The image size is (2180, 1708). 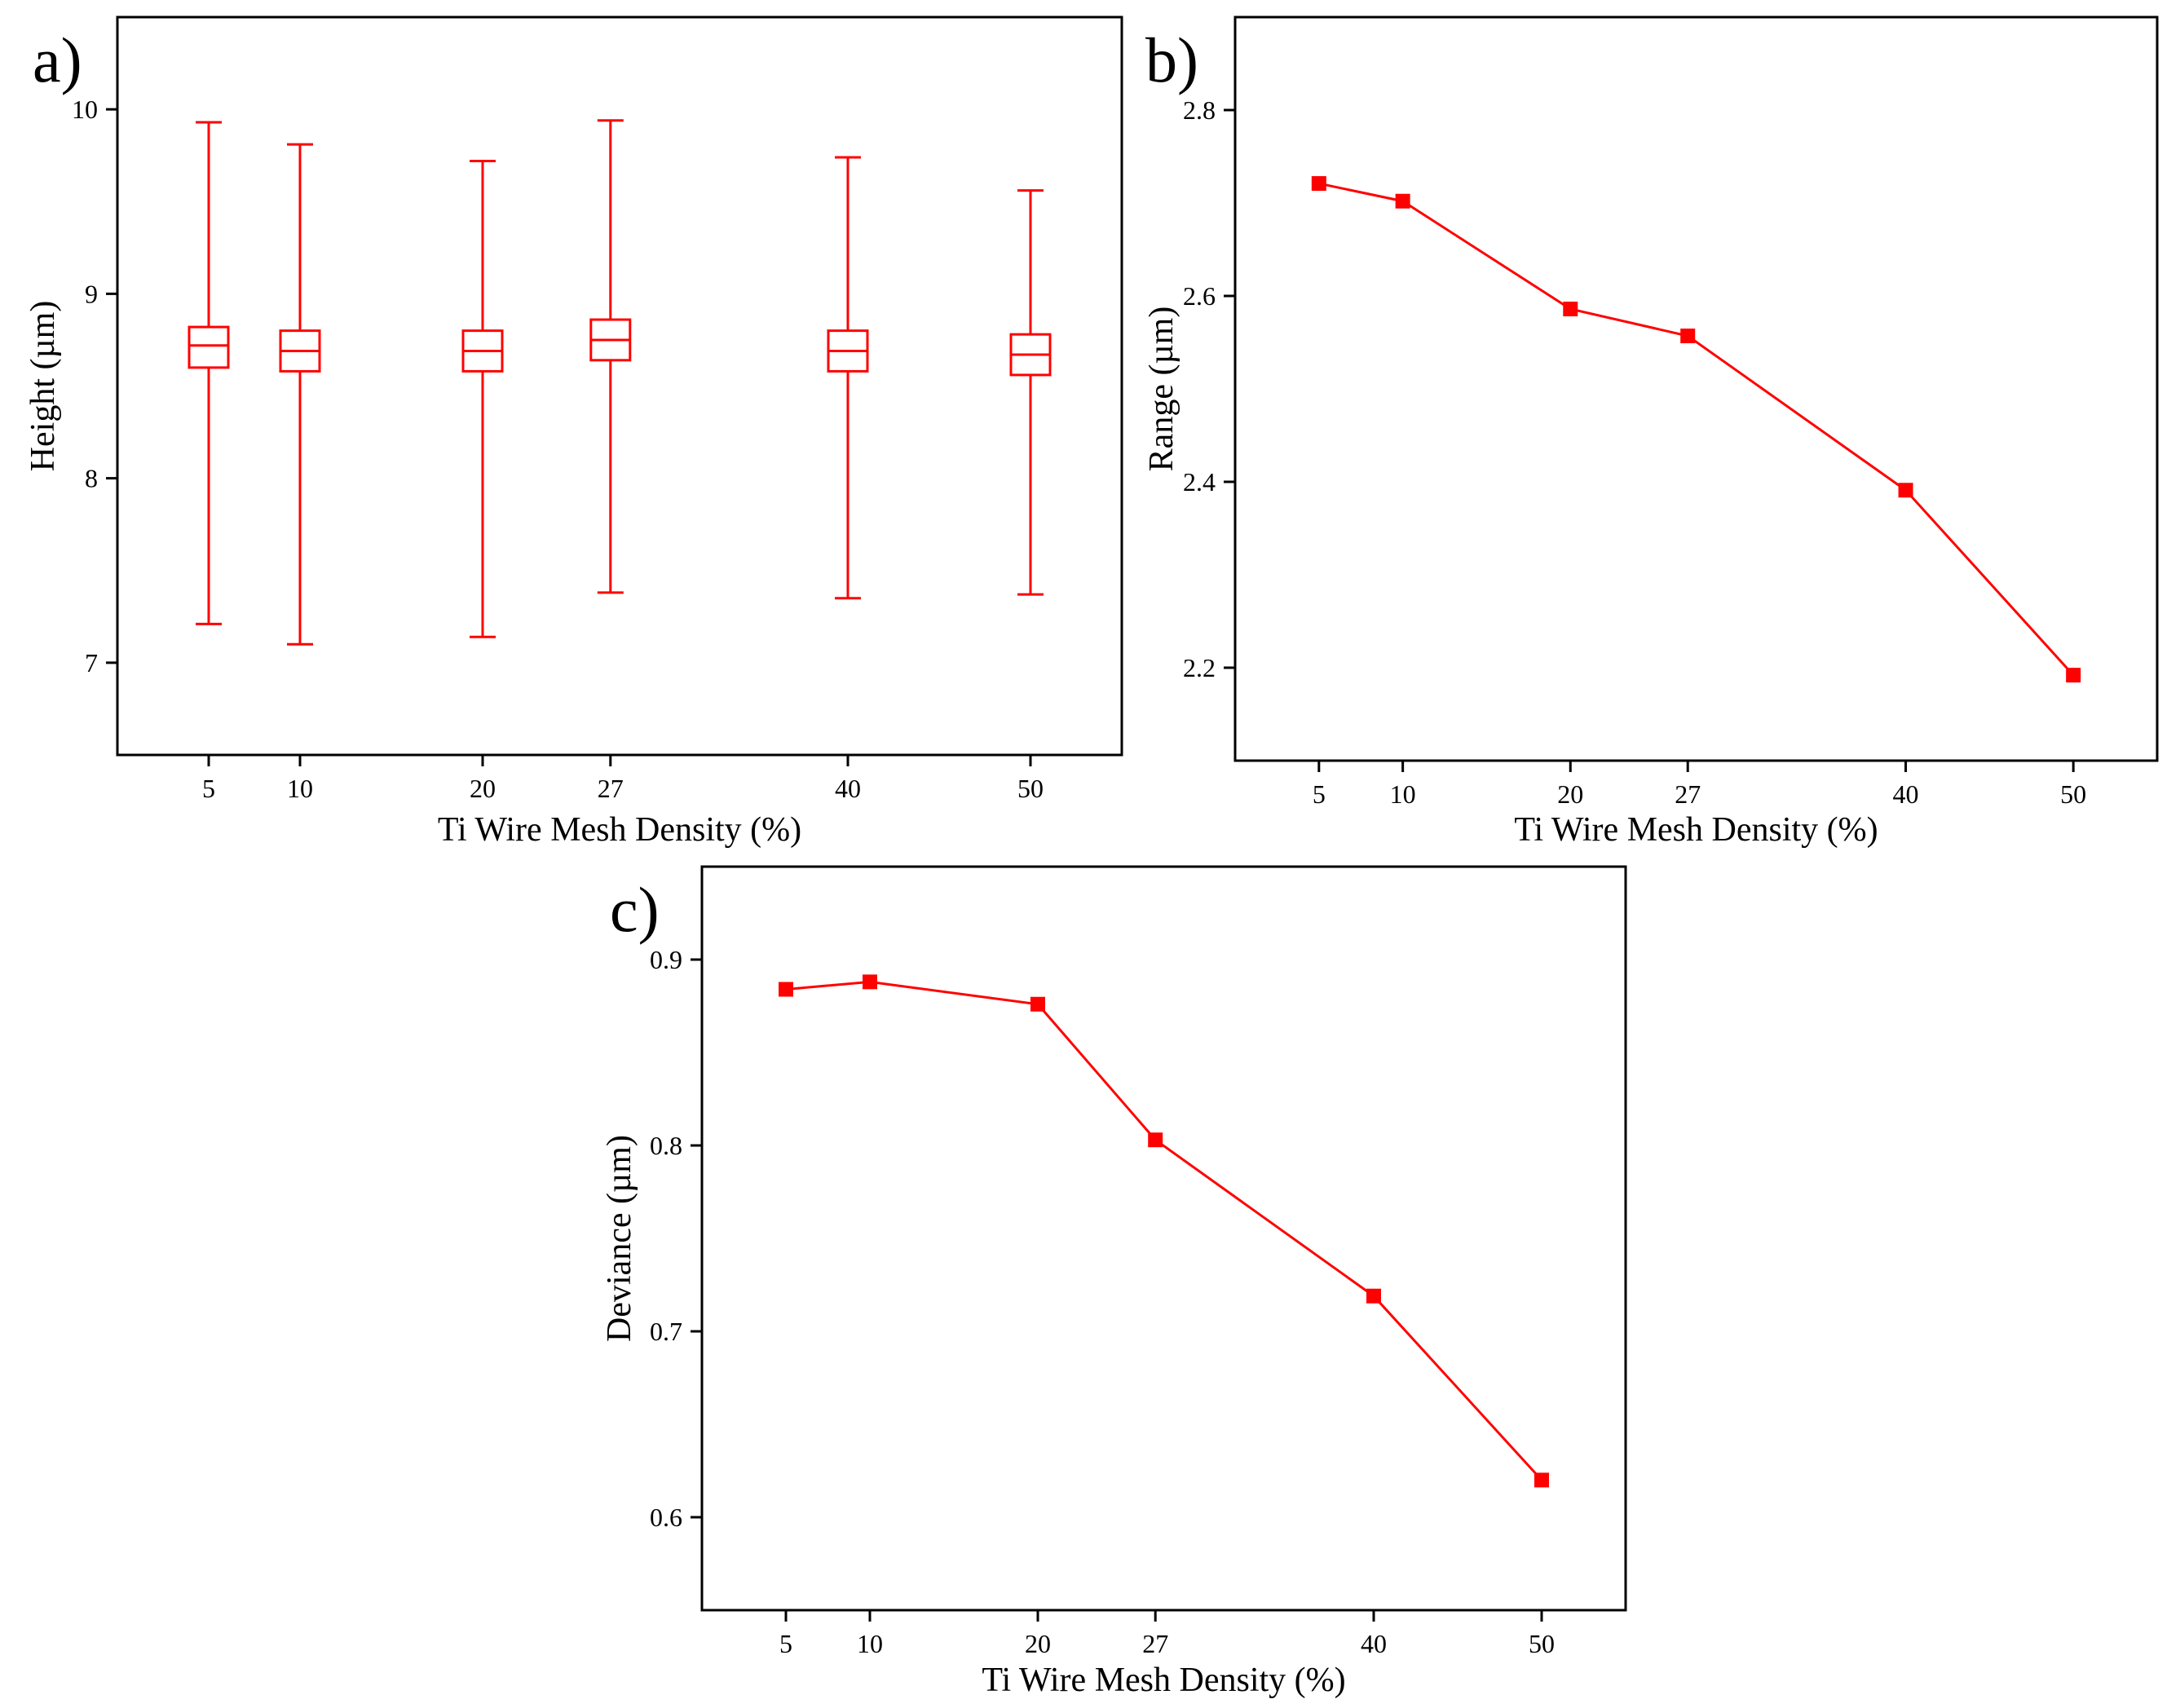 What do you see at coordinates (666, 1145) in the screenshot?
I see `y-tick-label-c: 0.8` at bounding box center [666, 1145].